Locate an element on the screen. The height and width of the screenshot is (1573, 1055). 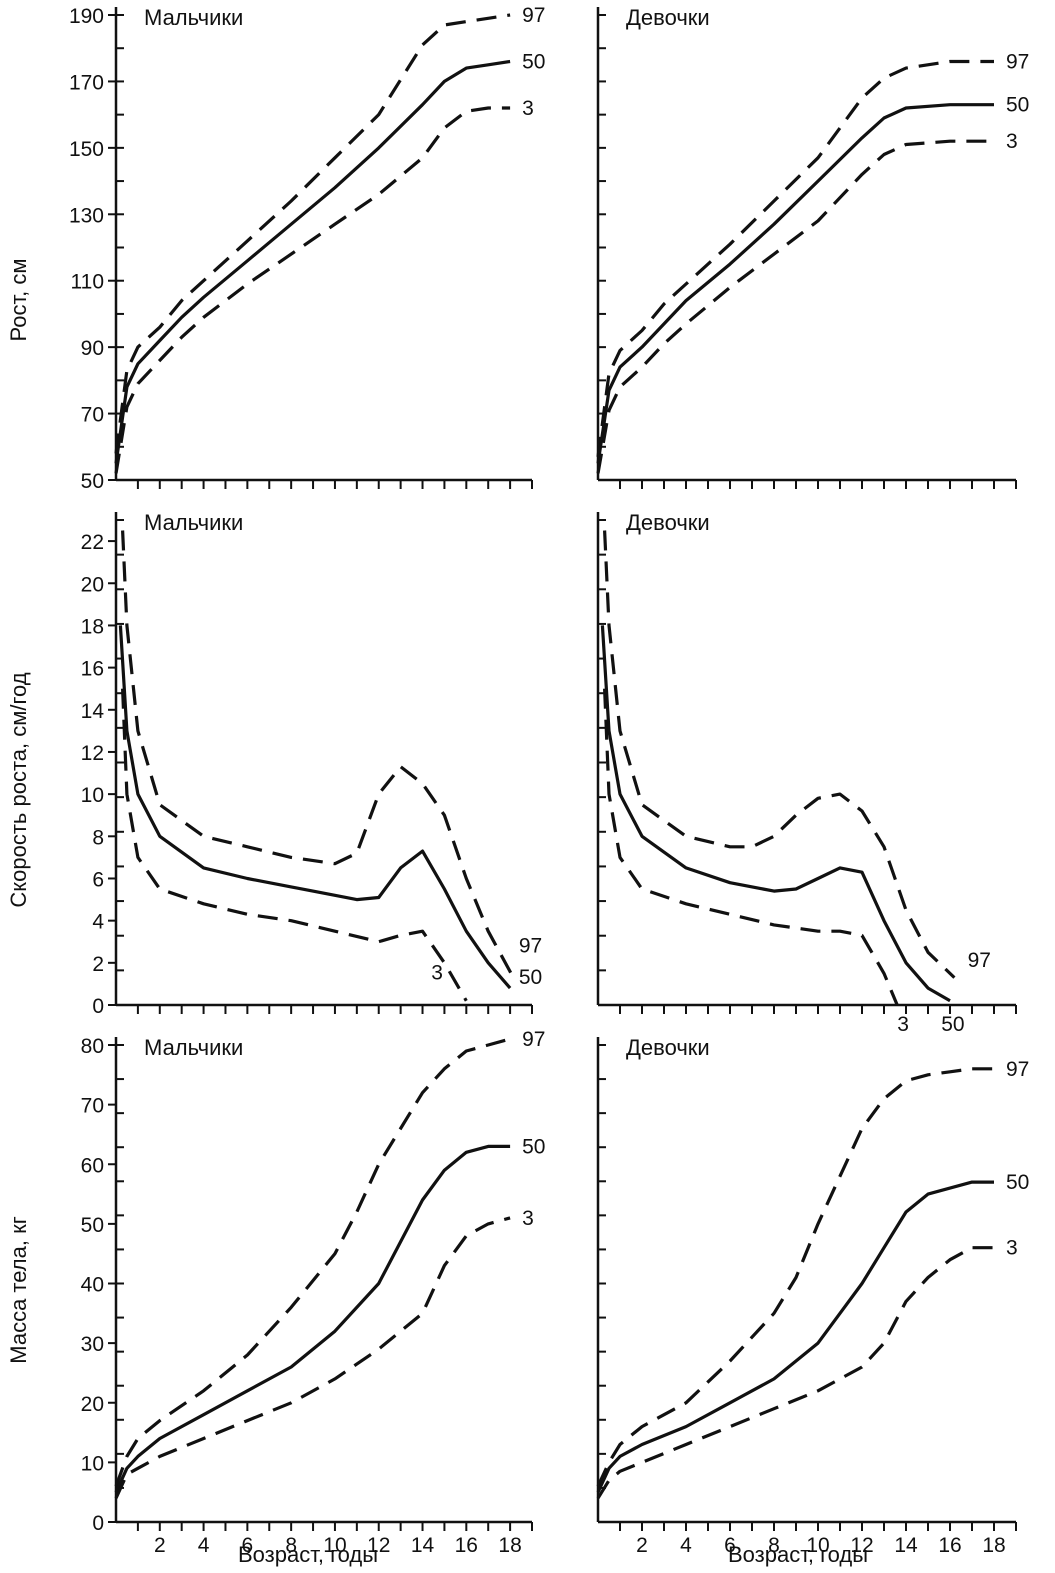
y-tick-label: 60 is located at coordinates (92, 1165).